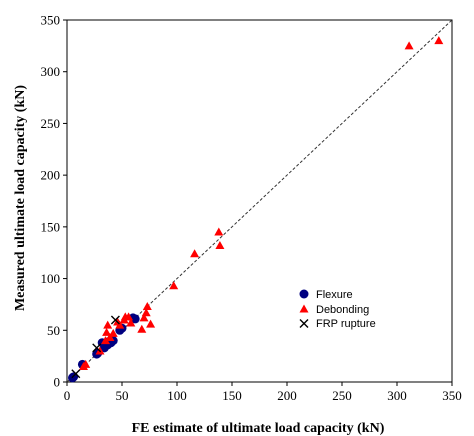 This screenshot has height=436, width=474. Describe the element at coordinates (304, 308) in the screenshot. I see `legend-marker-debonding` at that location.